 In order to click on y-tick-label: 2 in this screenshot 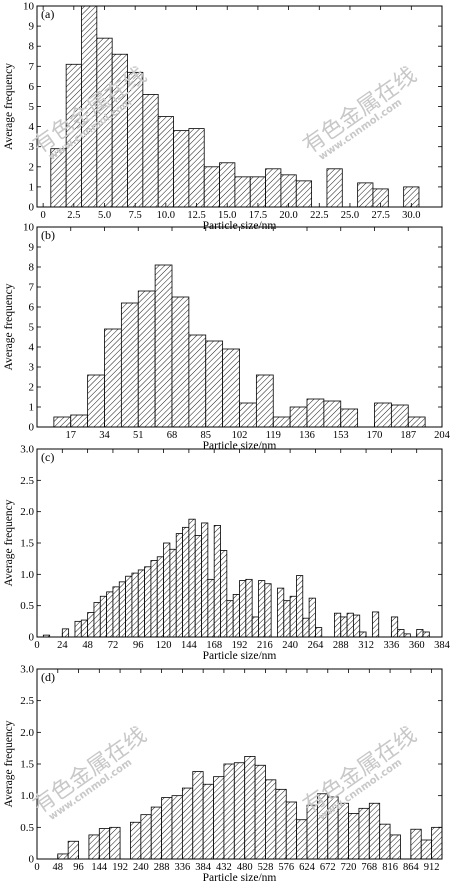, I will do `click(32, 388)`.